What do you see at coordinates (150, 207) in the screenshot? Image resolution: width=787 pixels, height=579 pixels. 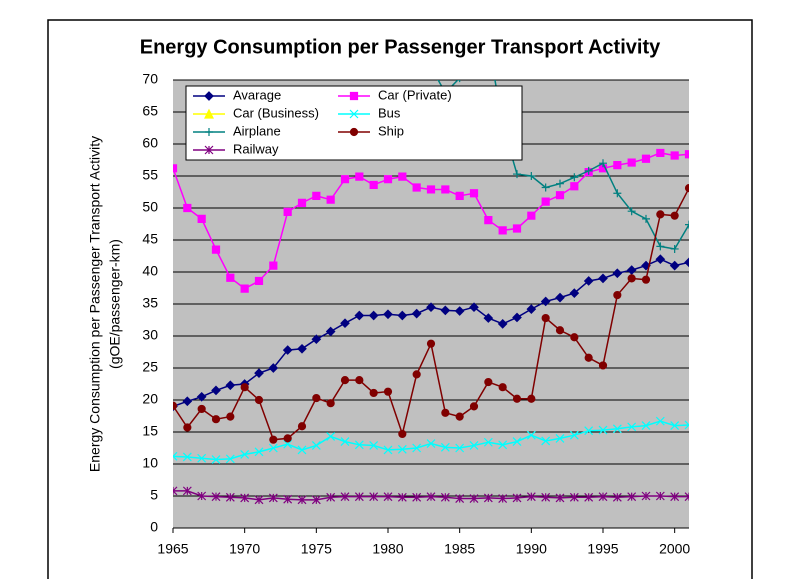 I see `y-tick-label: 50` at bounding box center [150, 207].